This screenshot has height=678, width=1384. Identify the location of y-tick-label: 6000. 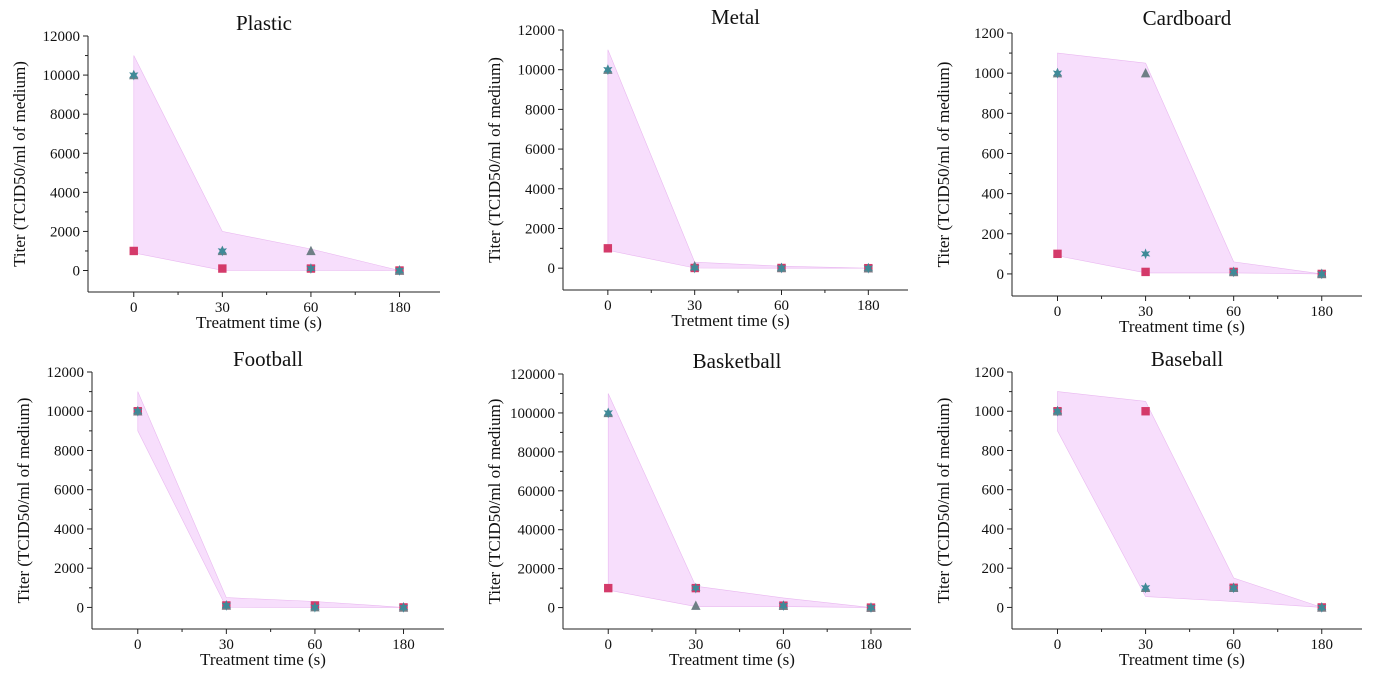
(65, 154).